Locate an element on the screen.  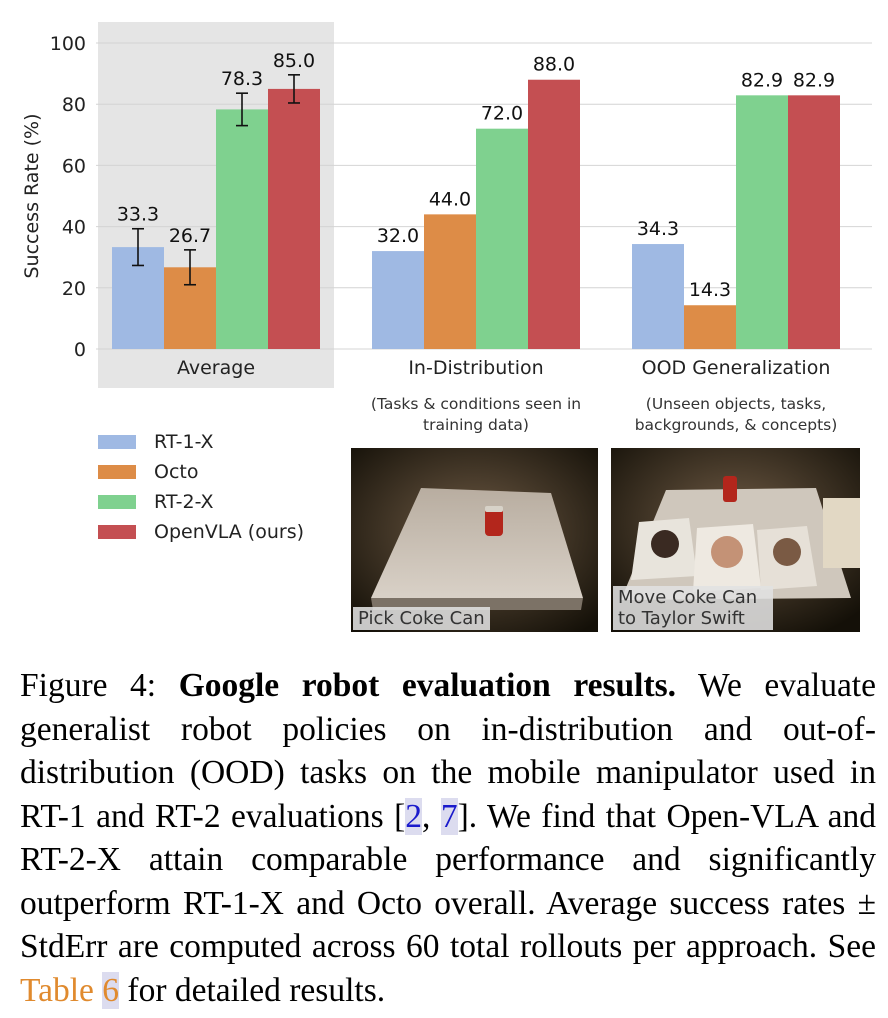
table-scene-image is located at coordinates (474, 540).